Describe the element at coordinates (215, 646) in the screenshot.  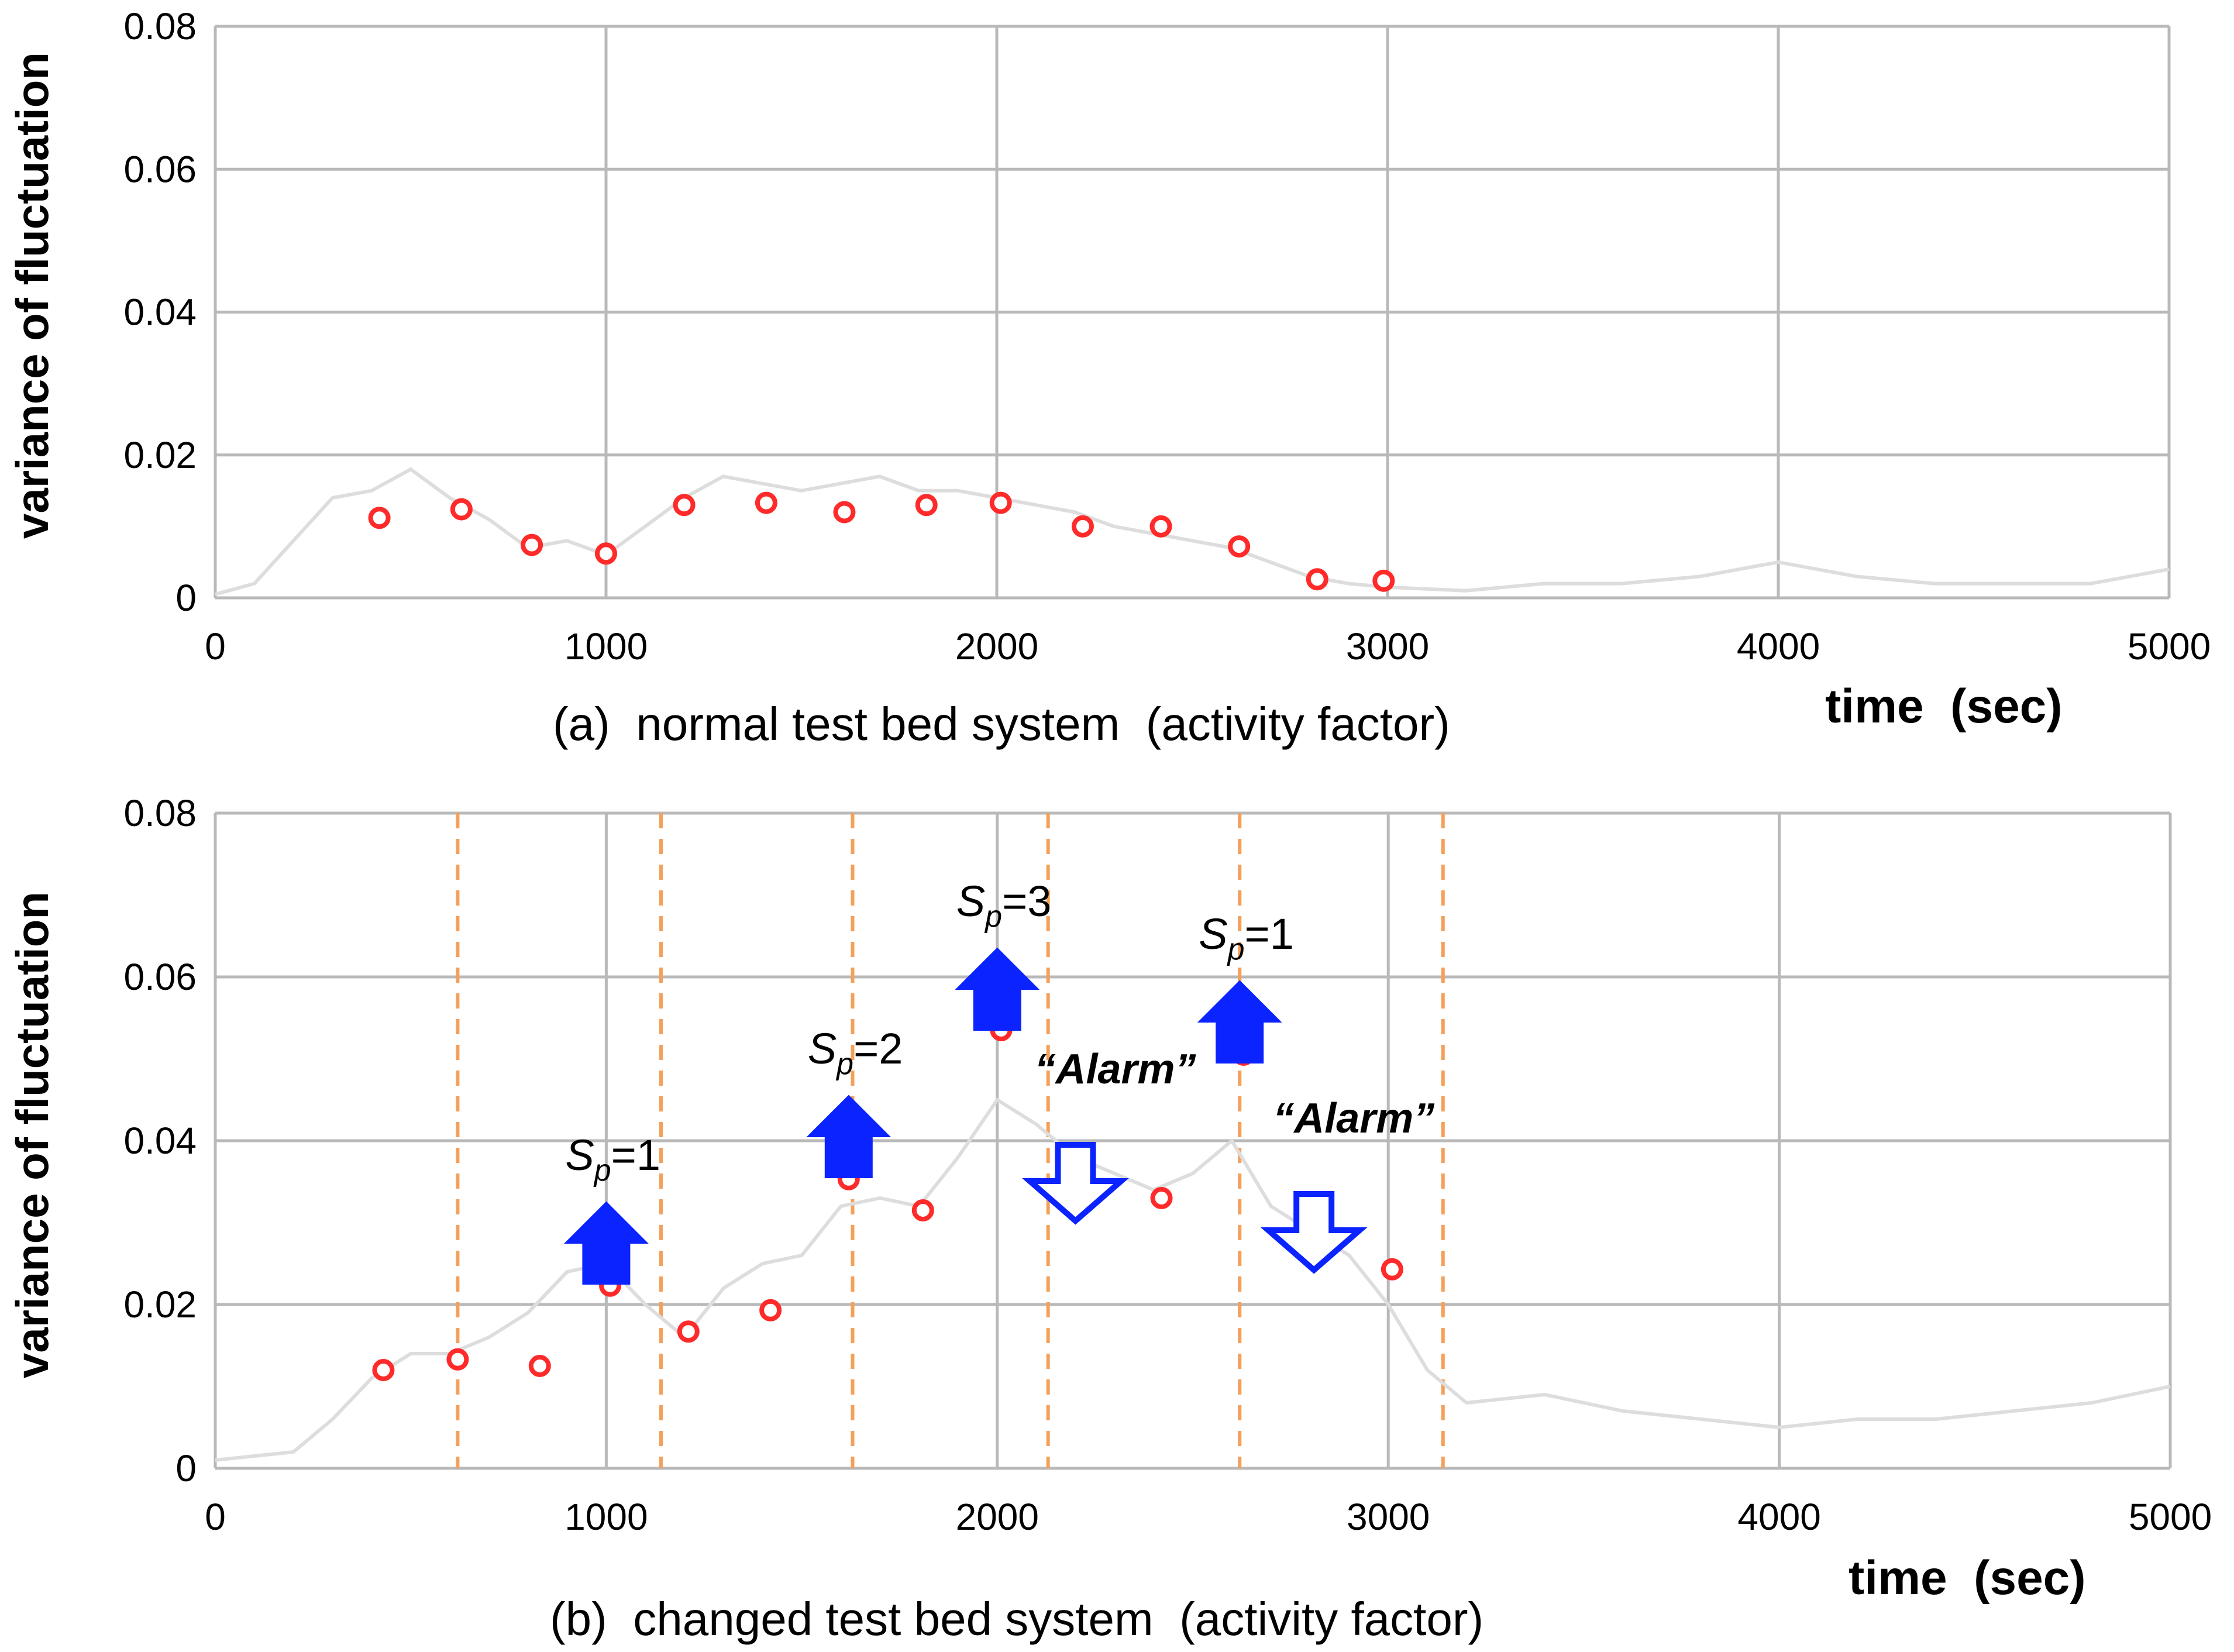
I see `panel-a-x-tick-label: 0` at that location.